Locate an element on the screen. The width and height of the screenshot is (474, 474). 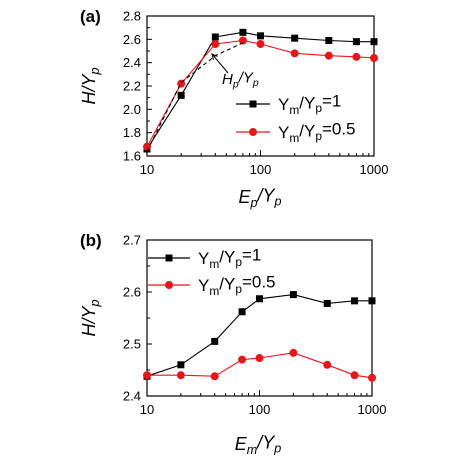
y-tick-label: 2.5 is located at coordinates (132, 344).